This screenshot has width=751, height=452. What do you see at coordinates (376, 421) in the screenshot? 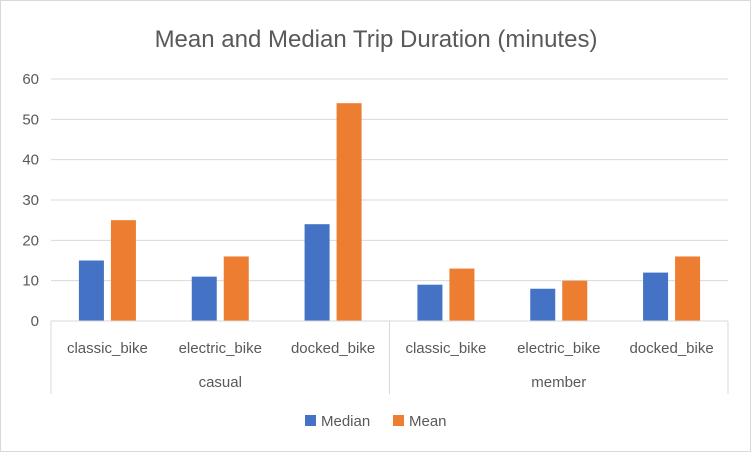
I see `legend: Median Mean` at bounding box center [376, 421].